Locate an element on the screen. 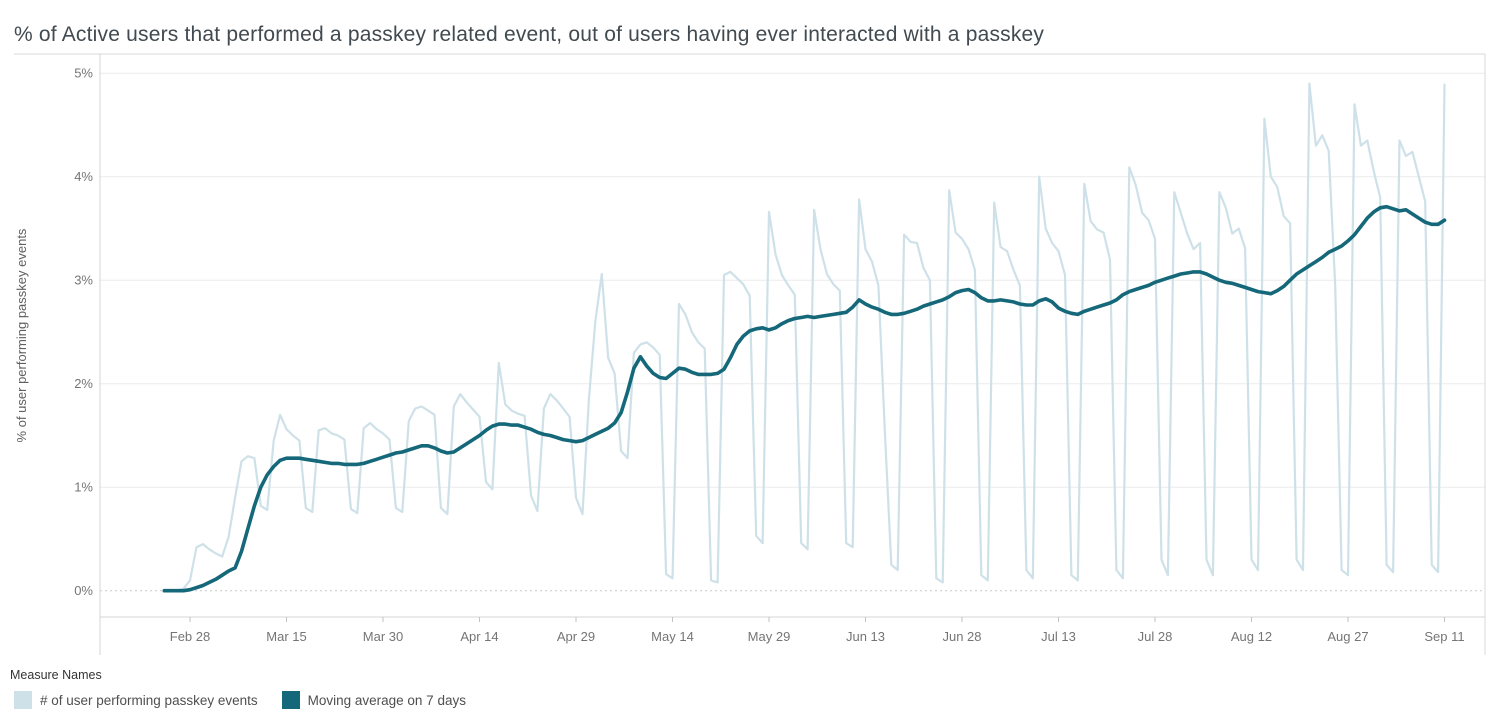 Image resolution: width=1500 pixels, height=721 pixels. x-axis-tick-label: Jul 28 is located at coordinates (1155, 636).